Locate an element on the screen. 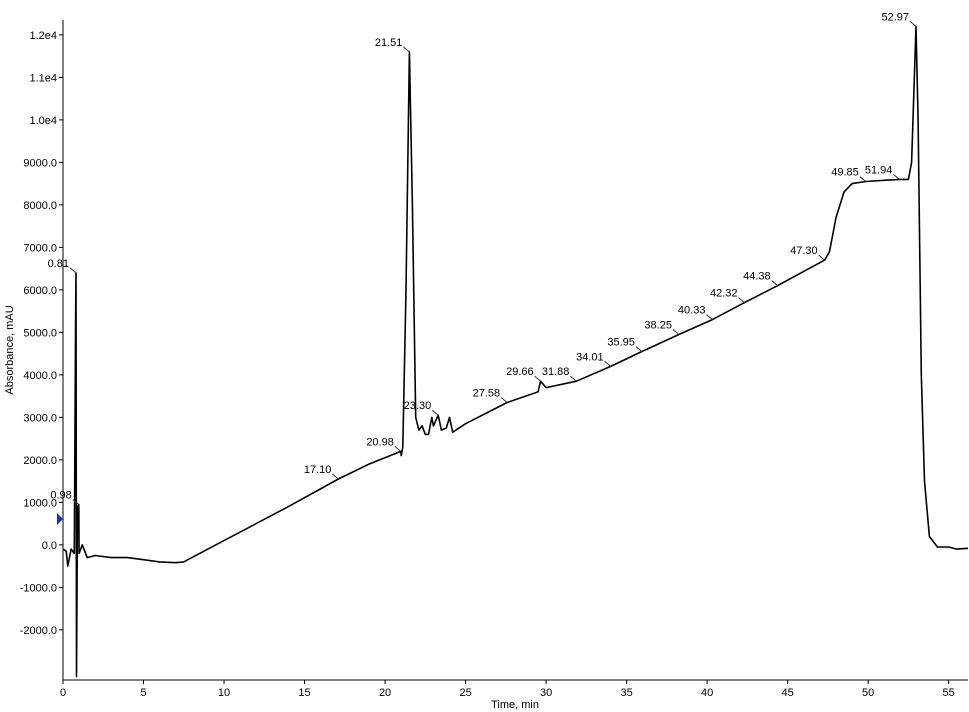  annotation-label: 27.58 is located at coordinates (487, 393).